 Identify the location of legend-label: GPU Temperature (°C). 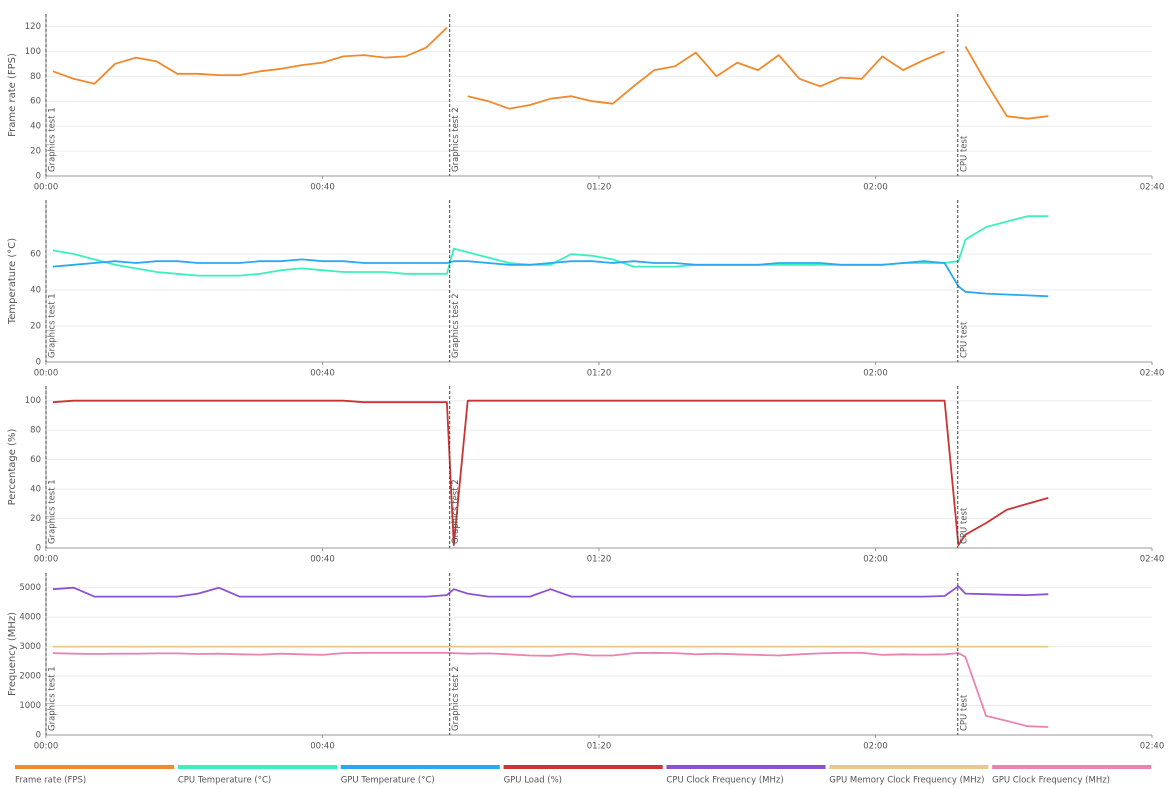
(388, 781).